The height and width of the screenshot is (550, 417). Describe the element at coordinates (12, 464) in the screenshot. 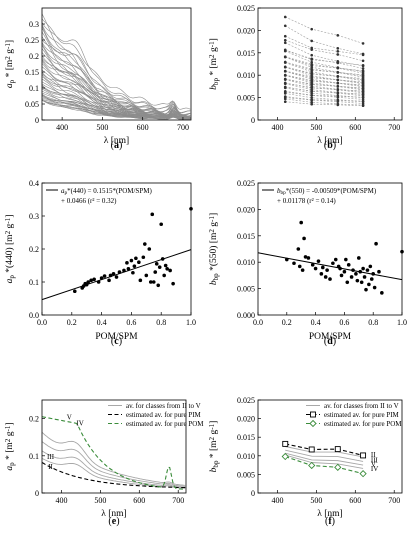

I see `label-segment: p` at that location.